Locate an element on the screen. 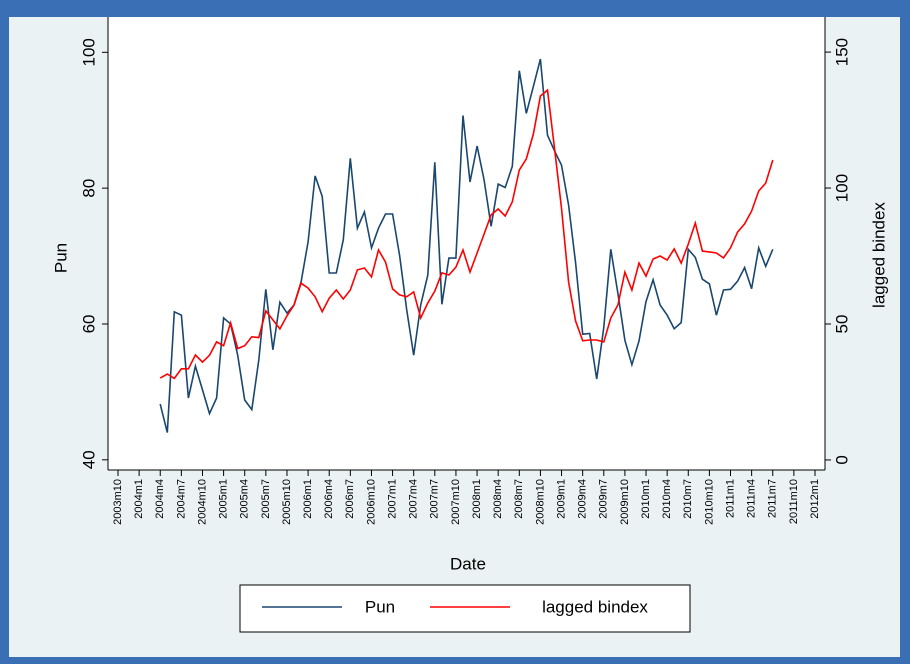 This screenshot has width=910, height=669. x-tick-label: 2006m7 is located at coordinates (350, 499).